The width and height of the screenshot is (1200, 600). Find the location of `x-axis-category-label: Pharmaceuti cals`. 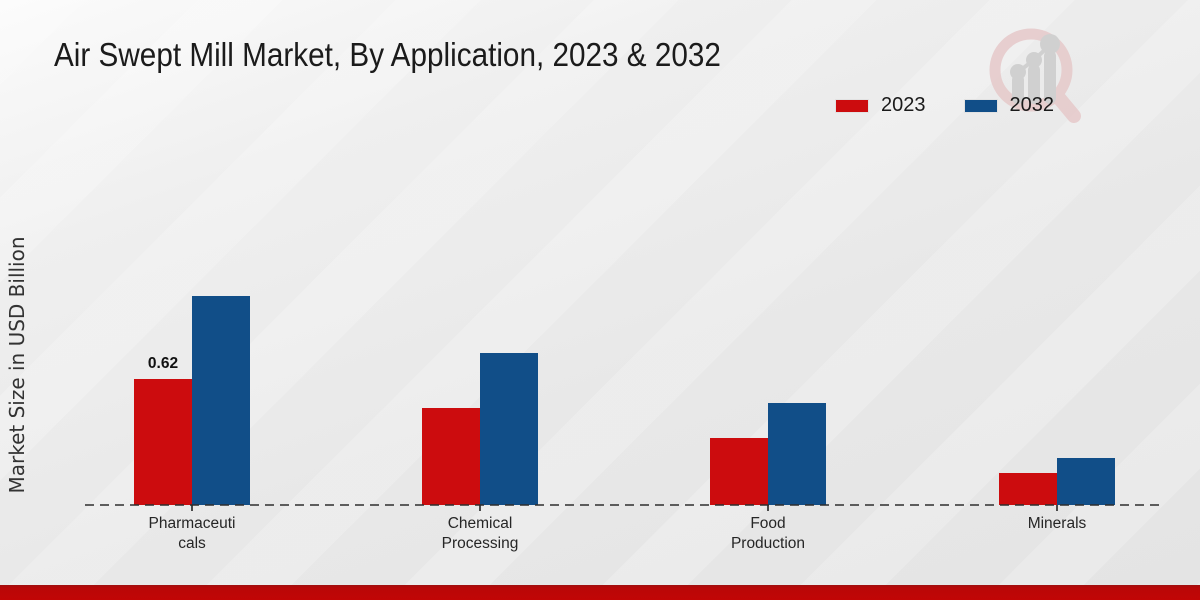

x-axis-category-label: Pharmaceuti cals is located at coordinates (192, 534).